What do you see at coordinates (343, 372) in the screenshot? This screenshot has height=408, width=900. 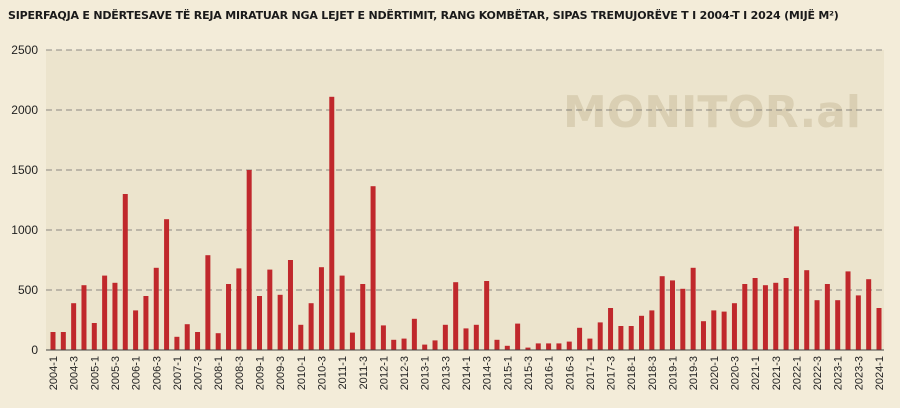 I see `x-tick-label: 2011-1` at bounding box center [343, 372].